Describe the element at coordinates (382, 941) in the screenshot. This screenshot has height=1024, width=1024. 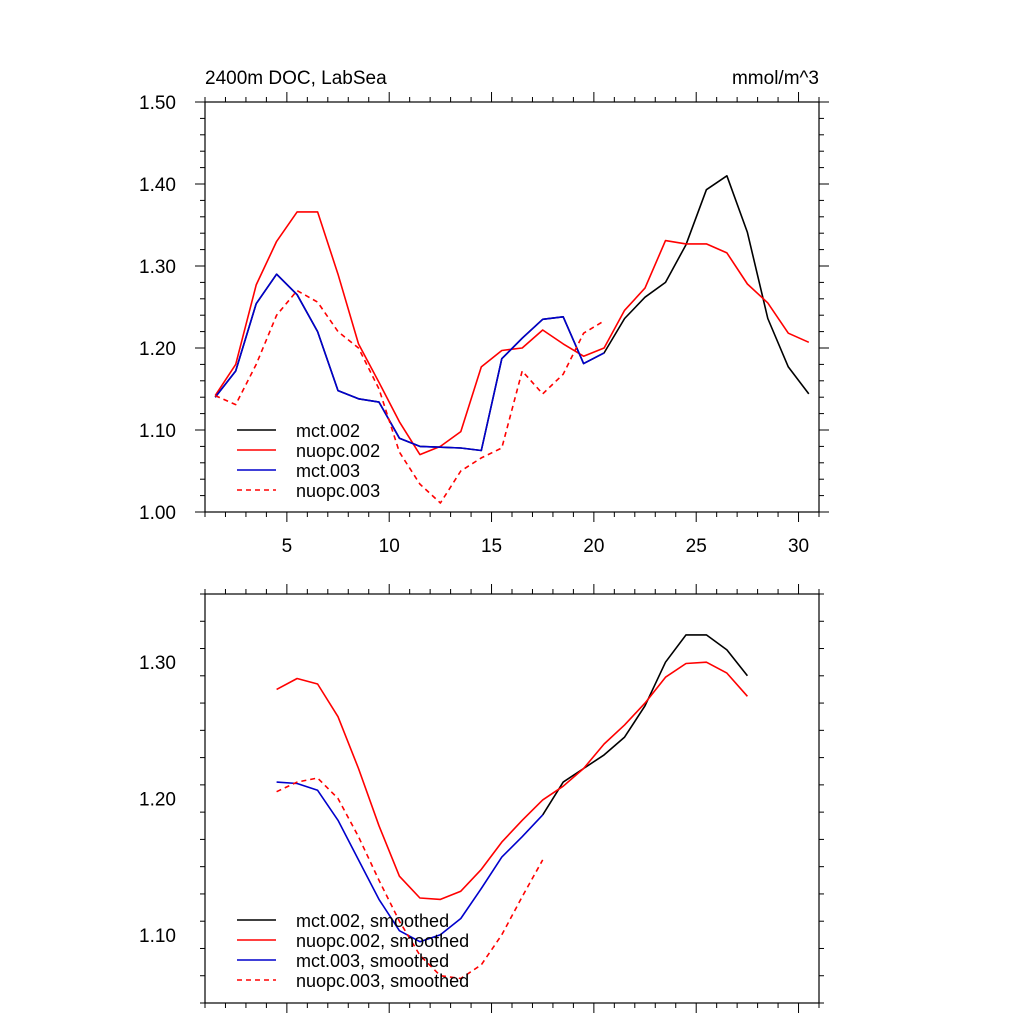
I see `legend-label: nuopc.002, smoothed` at that location.